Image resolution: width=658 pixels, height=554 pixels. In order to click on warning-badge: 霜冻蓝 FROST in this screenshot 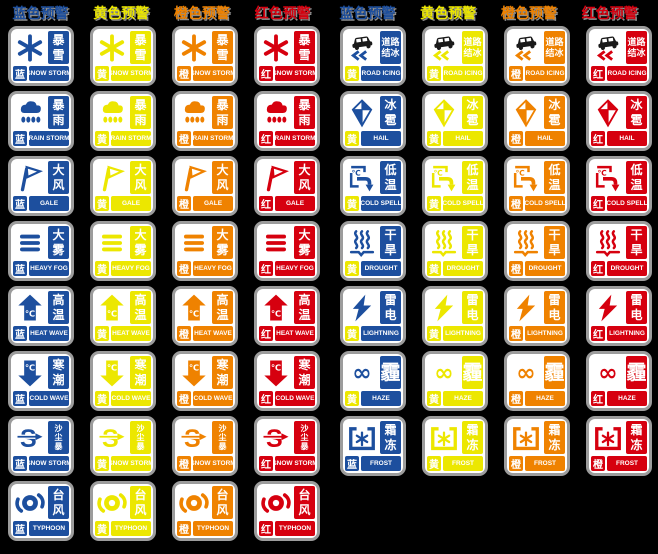, I will do `click(373, 446)`.